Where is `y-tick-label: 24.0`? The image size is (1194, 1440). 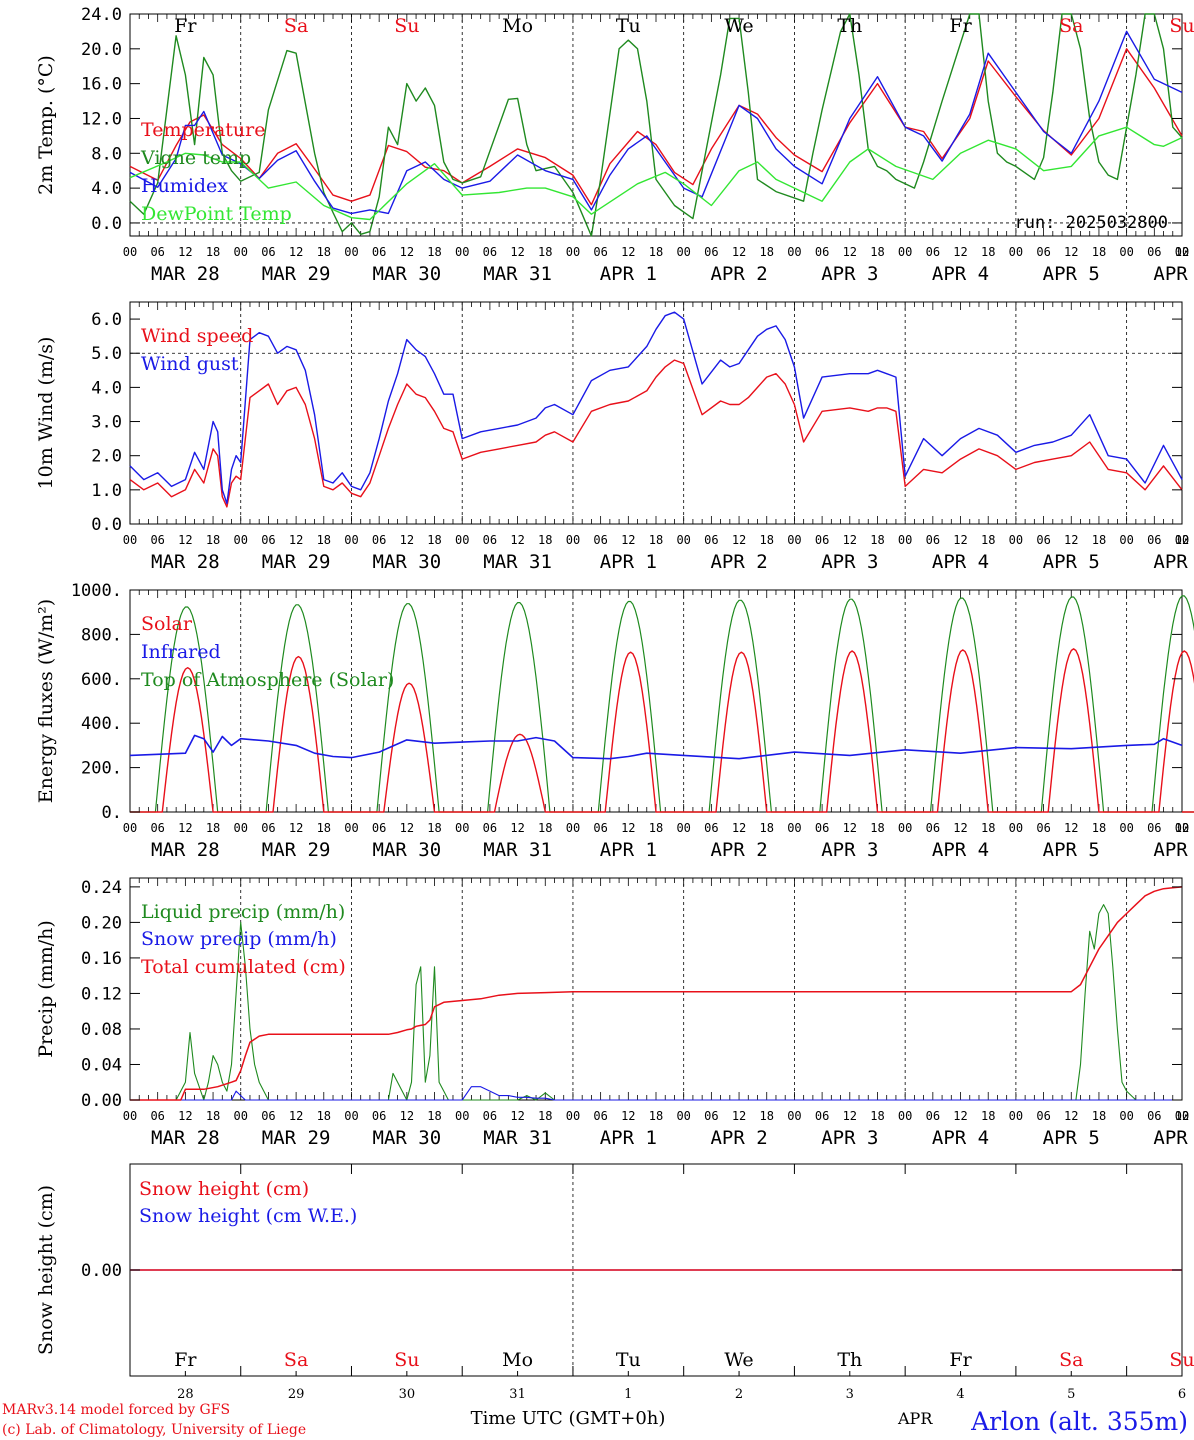
y-tick-label: 24.0 is located at coordinates (101, 15).